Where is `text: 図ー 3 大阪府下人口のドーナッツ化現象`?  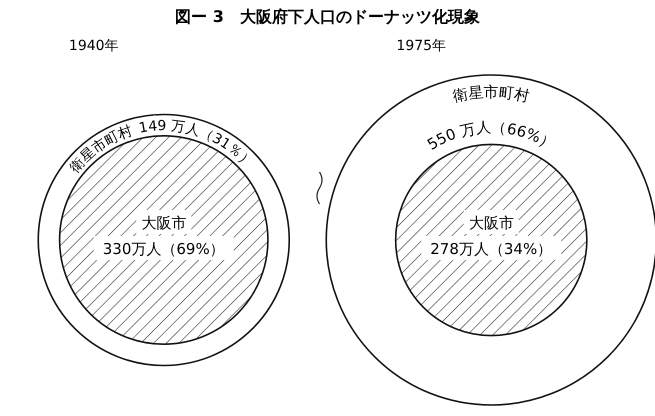
text: 図ー 3 大阪府下人口のドーナッツ化現象 is located at coordinates (327, 16).